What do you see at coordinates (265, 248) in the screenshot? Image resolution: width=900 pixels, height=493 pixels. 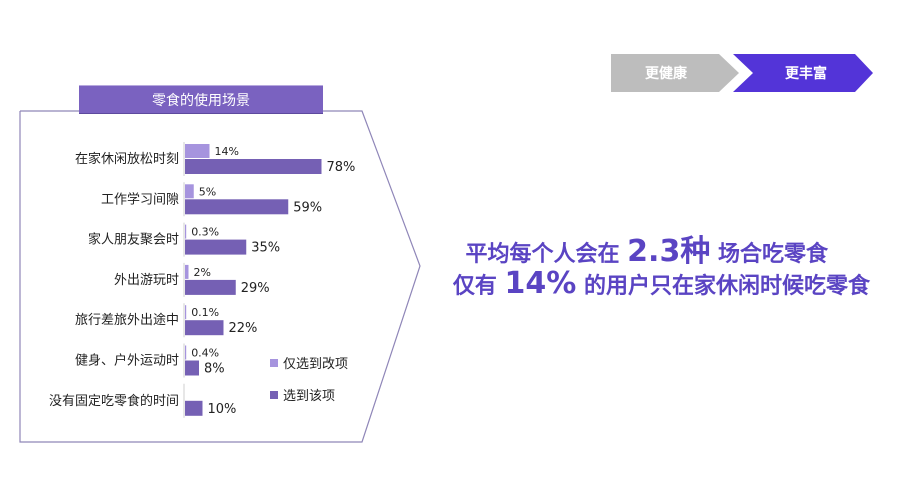 I see `data-label: 35%` at bounding box center [265, 248].